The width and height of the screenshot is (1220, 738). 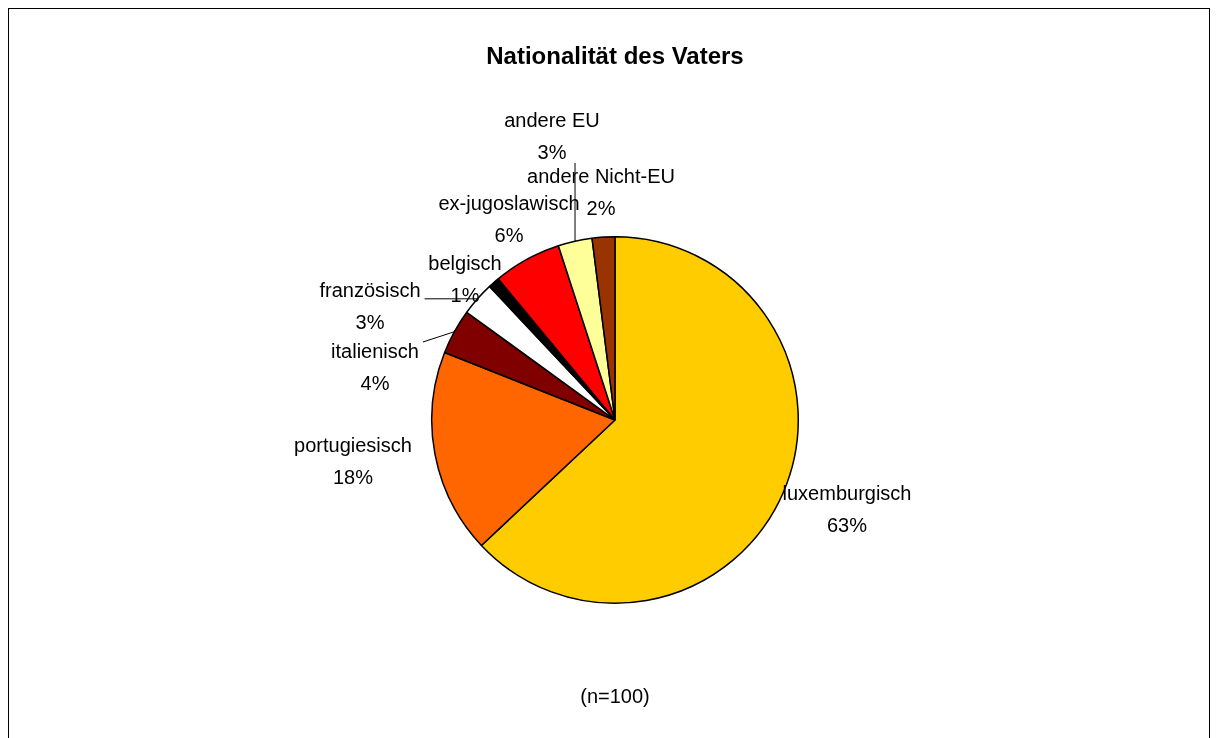 I want to click on chart-title: Nationalität des Vaters, so click(x=615, y=55).